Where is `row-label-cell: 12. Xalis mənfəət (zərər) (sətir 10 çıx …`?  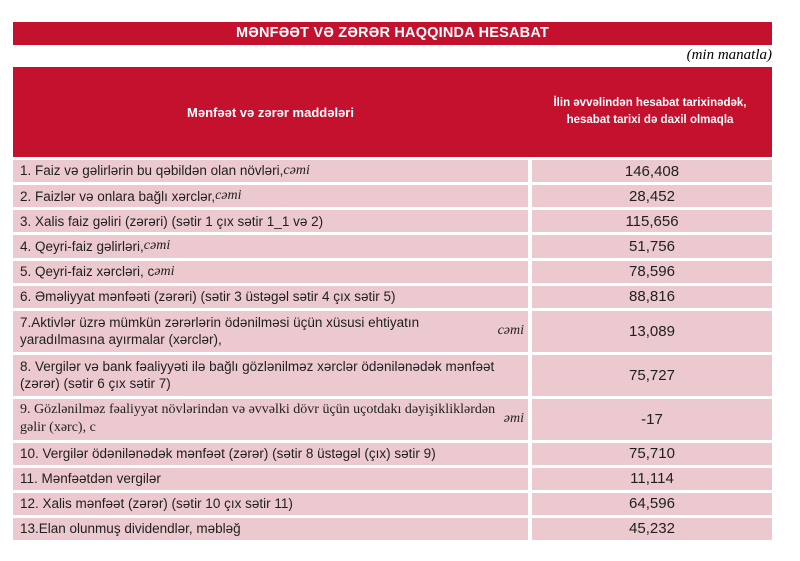 row-label-cell: 12. Xalis mənfəət (zərər) (sətir 10 çıx … is located at coordinates (270, 503).